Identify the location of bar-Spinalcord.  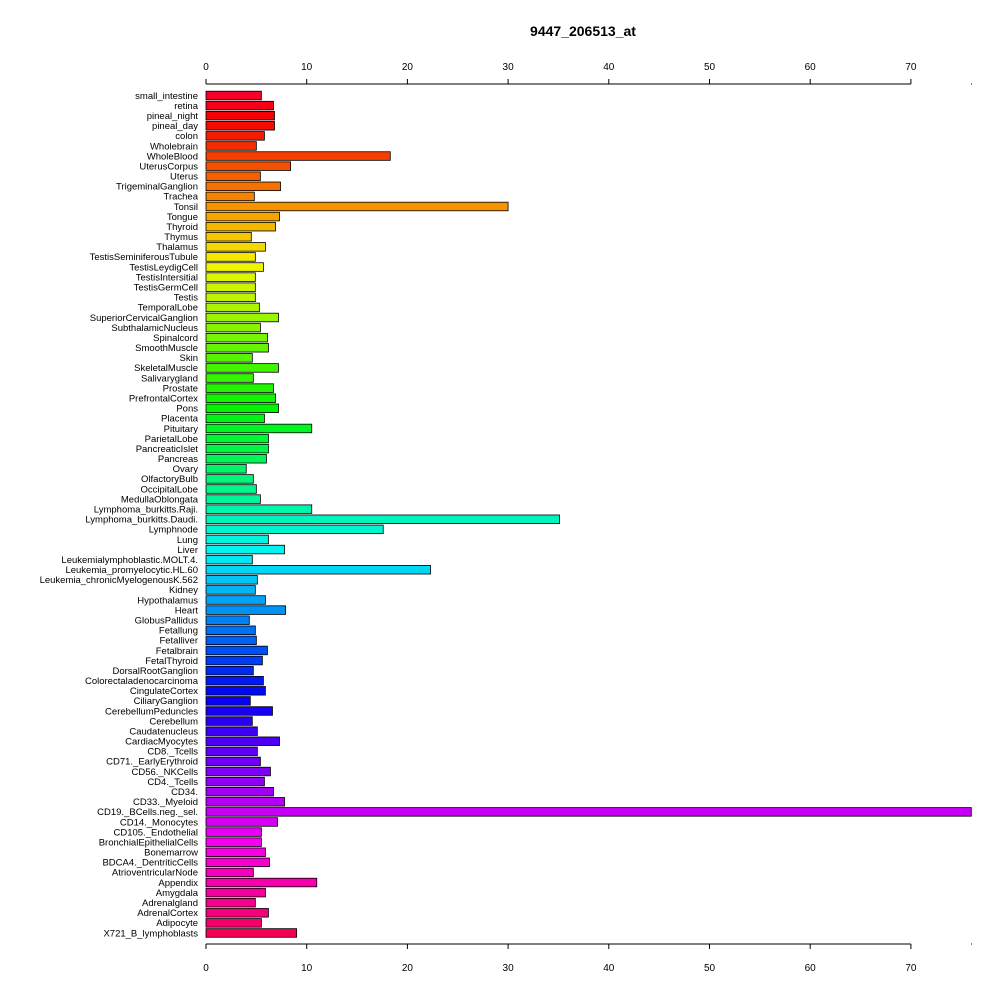
(236, 337).